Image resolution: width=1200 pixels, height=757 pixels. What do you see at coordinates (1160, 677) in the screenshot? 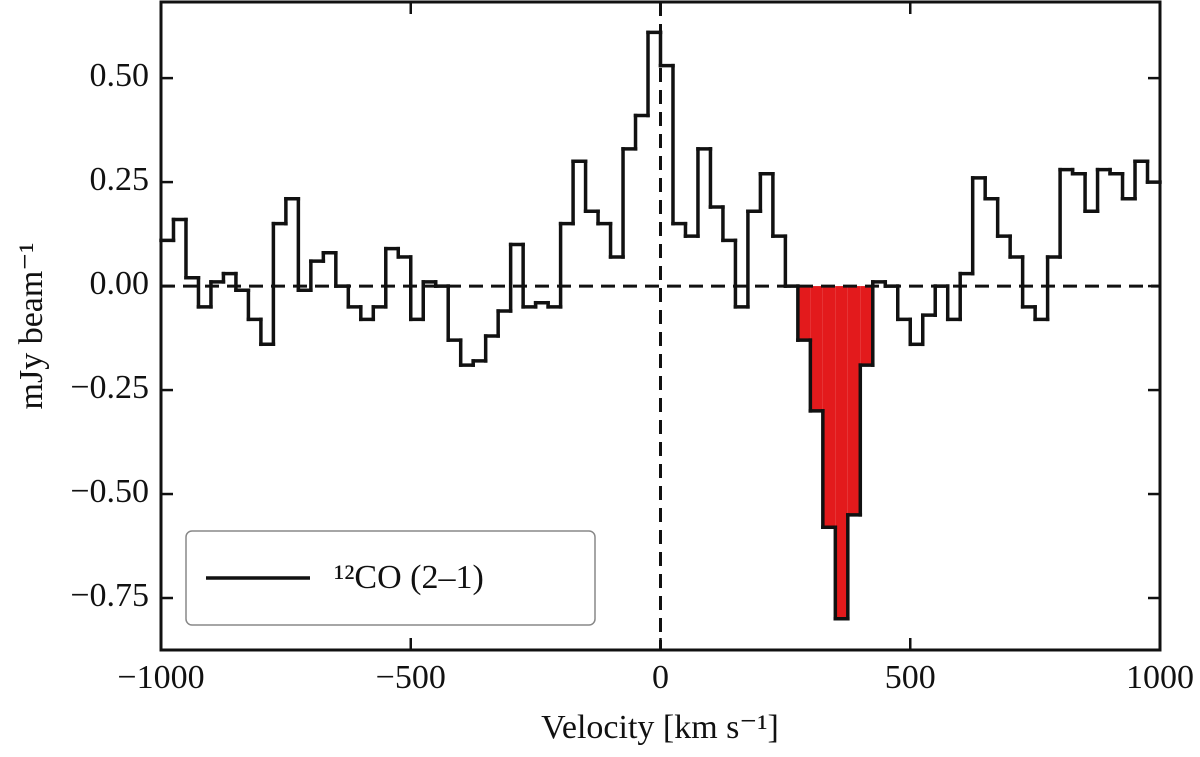
I see `x-tick-label: 1000` at bounding box center [1160, 677].